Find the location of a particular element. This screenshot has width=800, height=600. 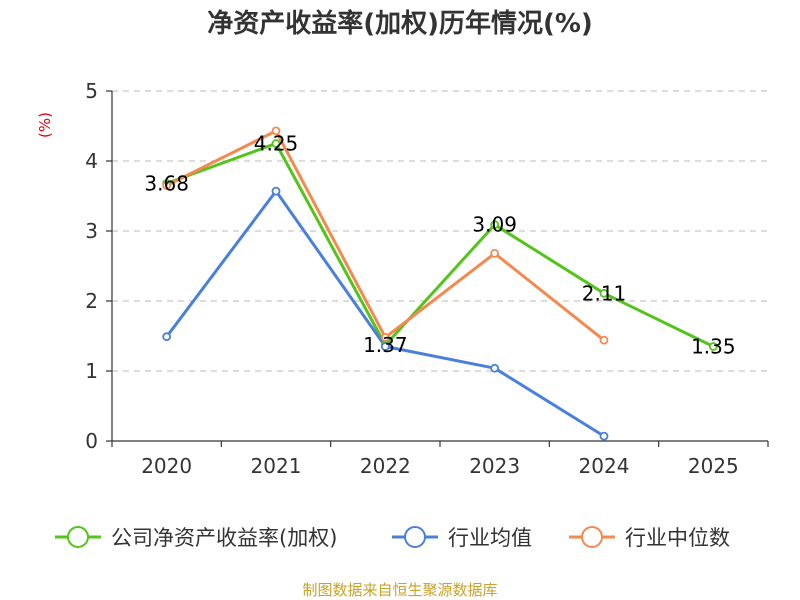

x-tick-label: 2025 is located at coordinates (713, 466).